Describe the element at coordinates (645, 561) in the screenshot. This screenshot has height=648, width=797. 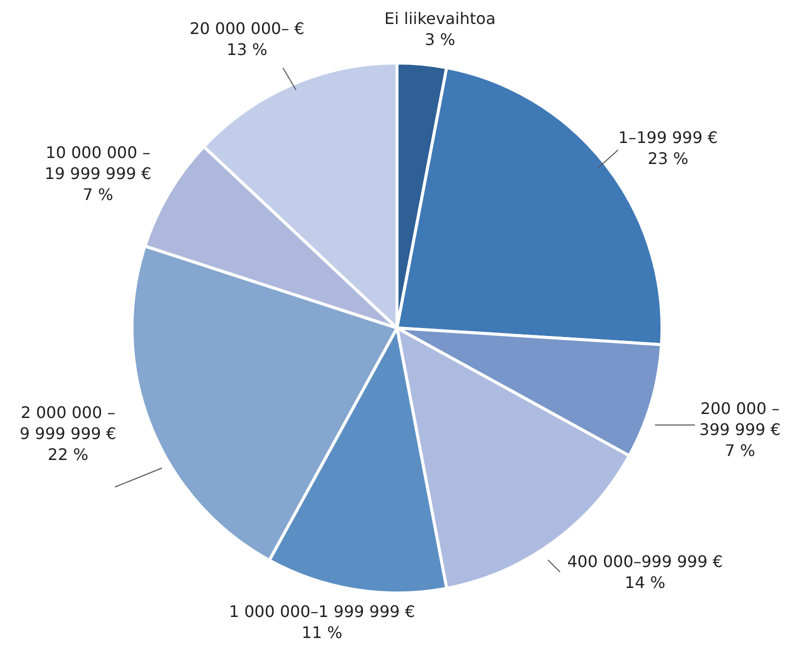
I see `slice-label: 400 000–999 999 €` at that location.